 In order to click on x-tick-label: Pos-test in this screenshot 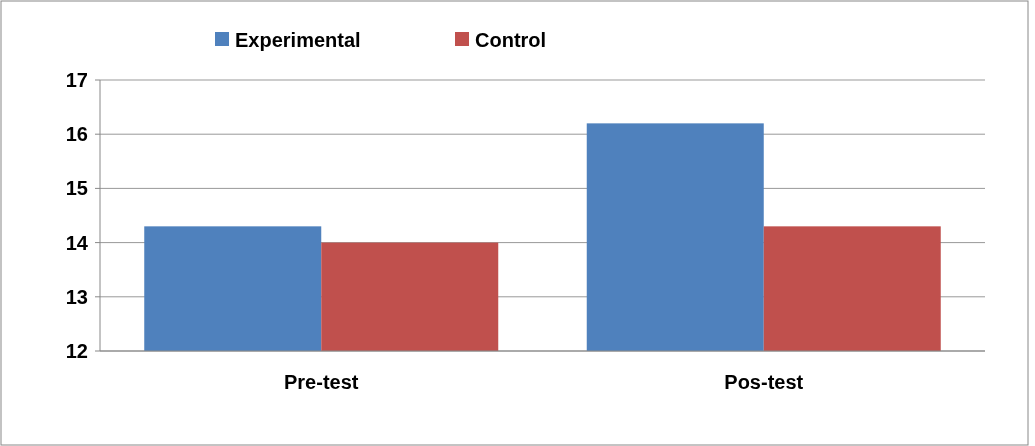, I will do `click(764, 382)`.